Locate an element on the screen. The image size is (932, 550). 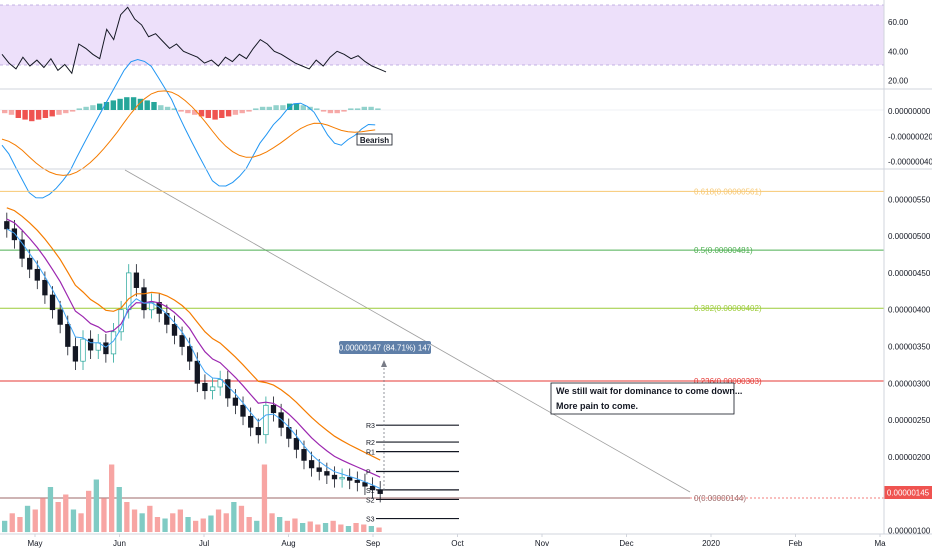
fib-level-label: 0.5(0.00000481) is located at coordinates (723, 250).